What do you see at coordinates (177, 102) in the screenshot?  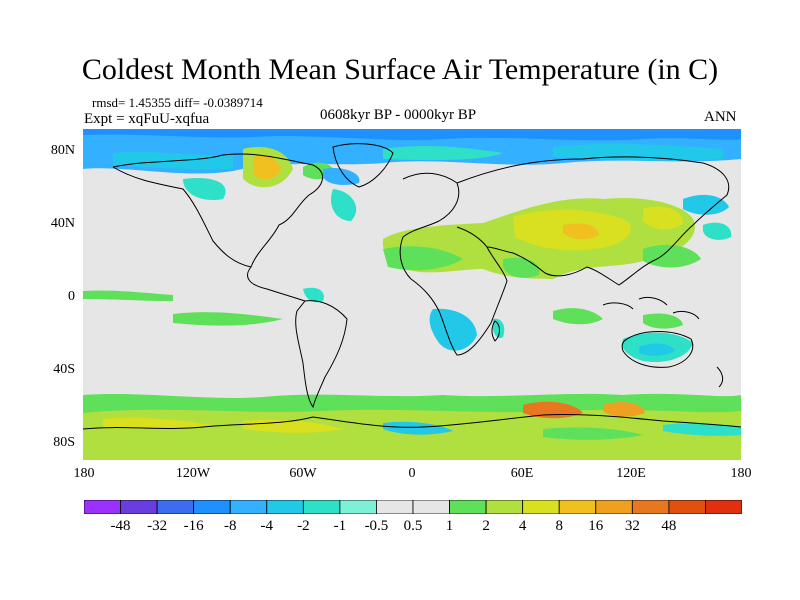 I see `stats-text: rmsd= 1.45355 diff= -0.0389714` at bounding box center [177, 102].